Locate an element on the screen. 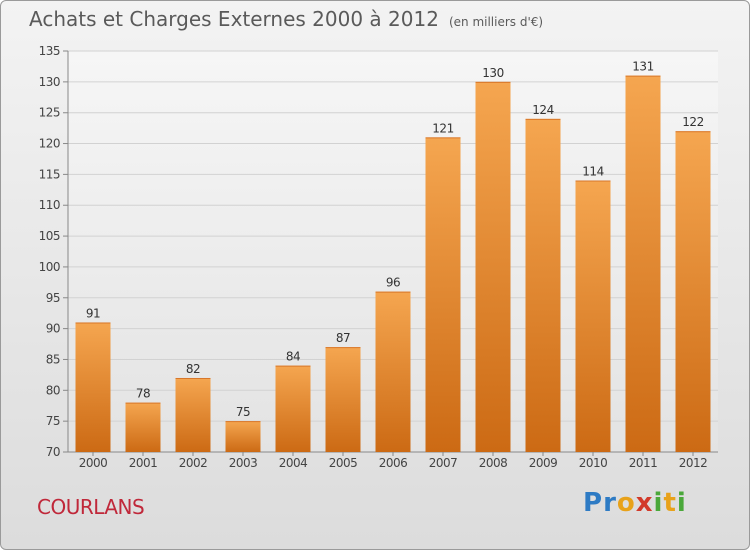 The width and height of the screenshot is (750, 550). logo-letter: x is located at coordinates (644, 503).